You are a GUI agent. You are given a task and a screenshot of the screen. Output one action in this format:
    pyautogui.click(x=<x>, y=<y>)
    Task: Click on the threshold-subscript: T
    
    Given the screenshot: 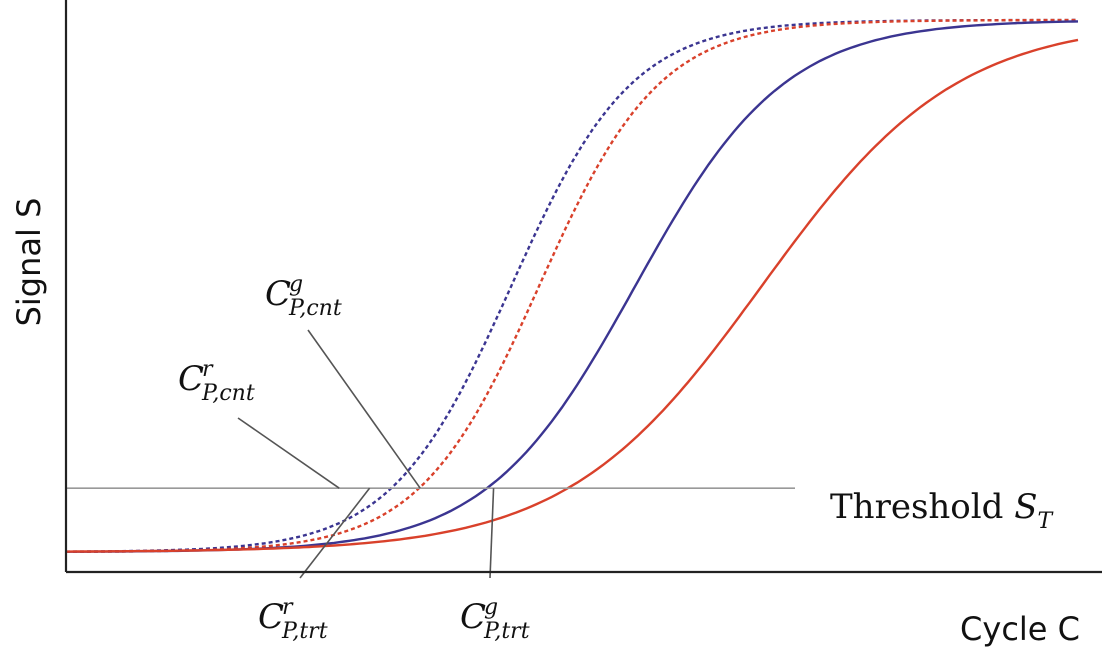 What is the action you would take?
    pyautogui.click(x=1046, y=521)
    